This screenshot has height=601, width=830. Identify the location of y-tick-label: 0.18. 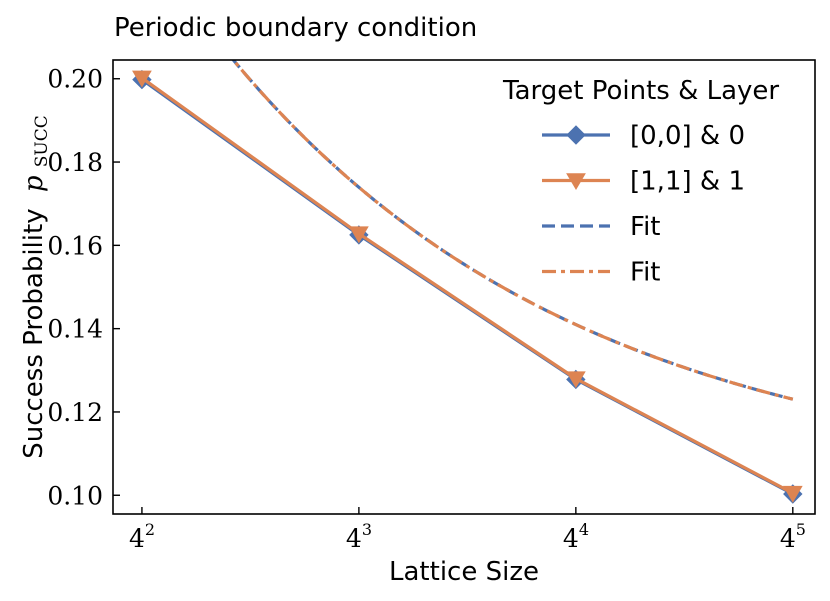
(75, 162).